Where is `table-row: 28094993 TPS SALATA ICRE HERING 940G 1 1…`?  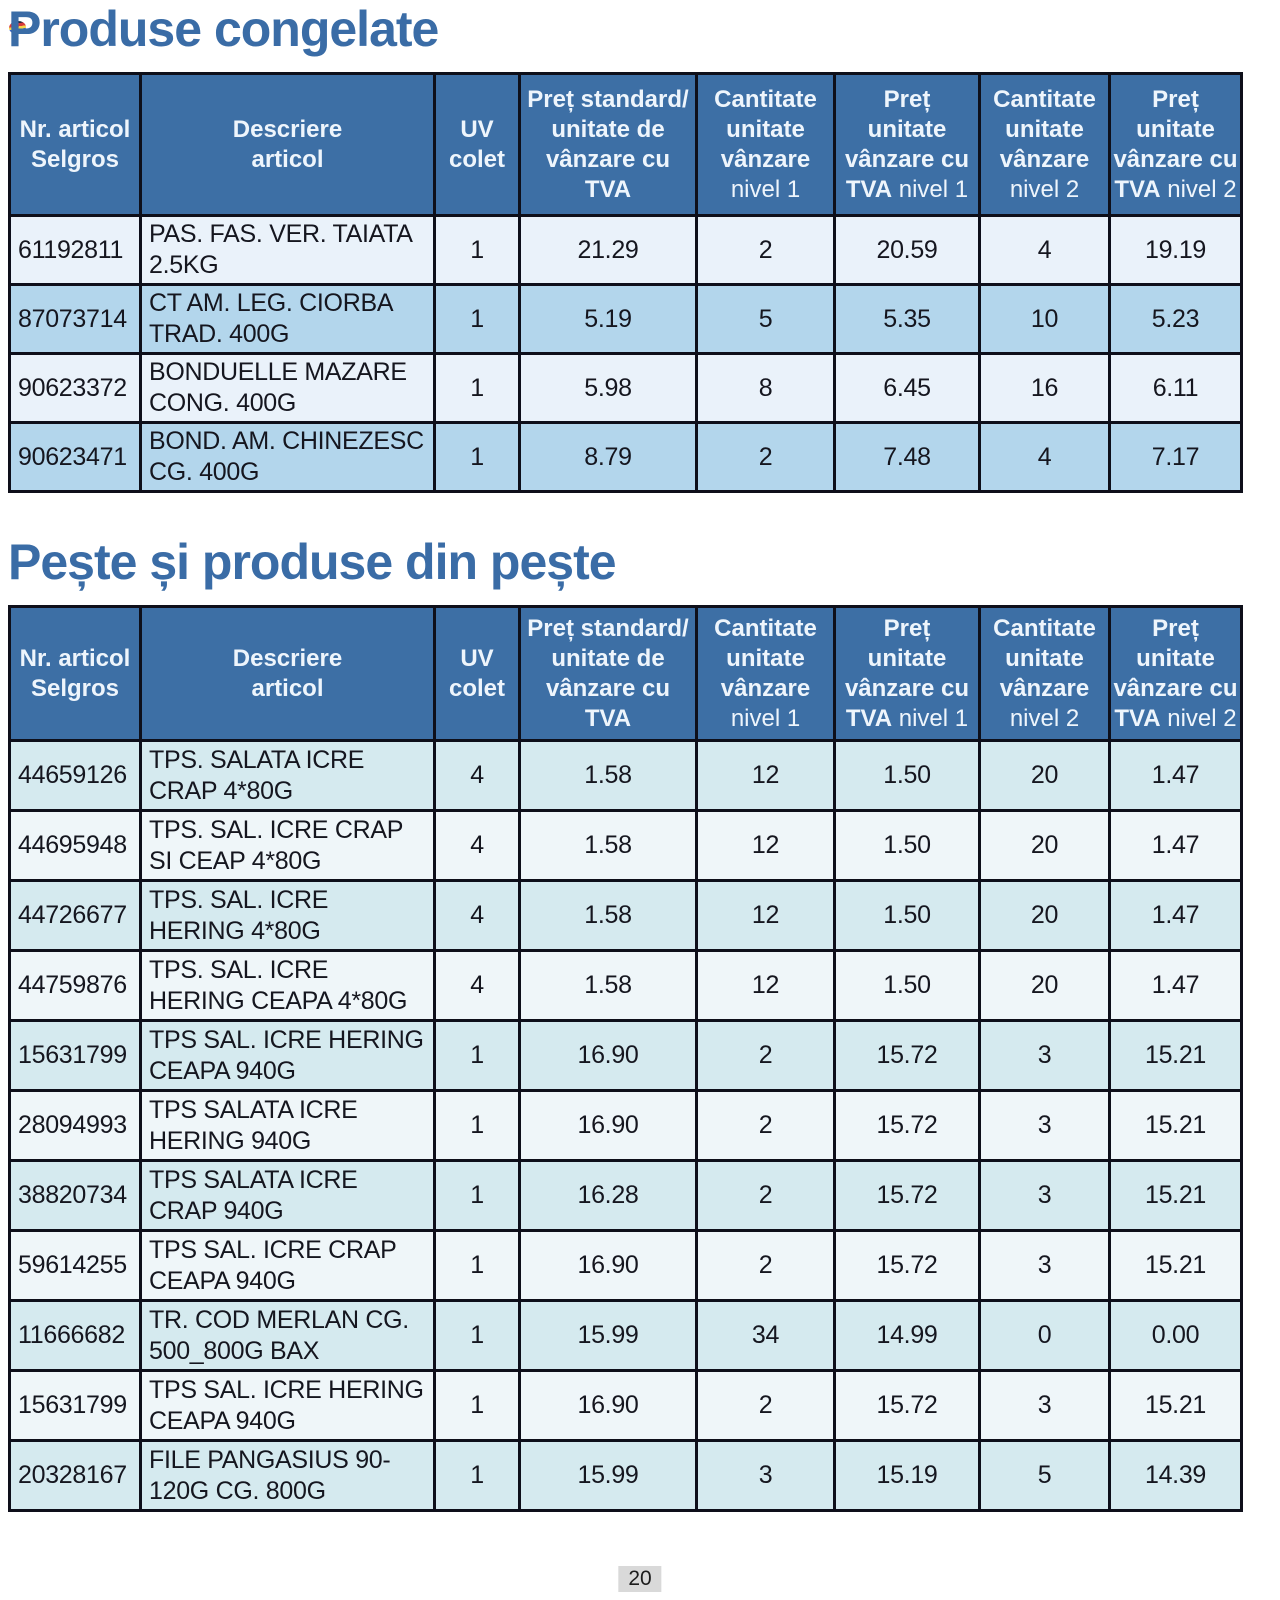 table-row: 28094993 TPS SALATA ICRE HERING 940G 1 1… is located at coordinates (625, 1125).